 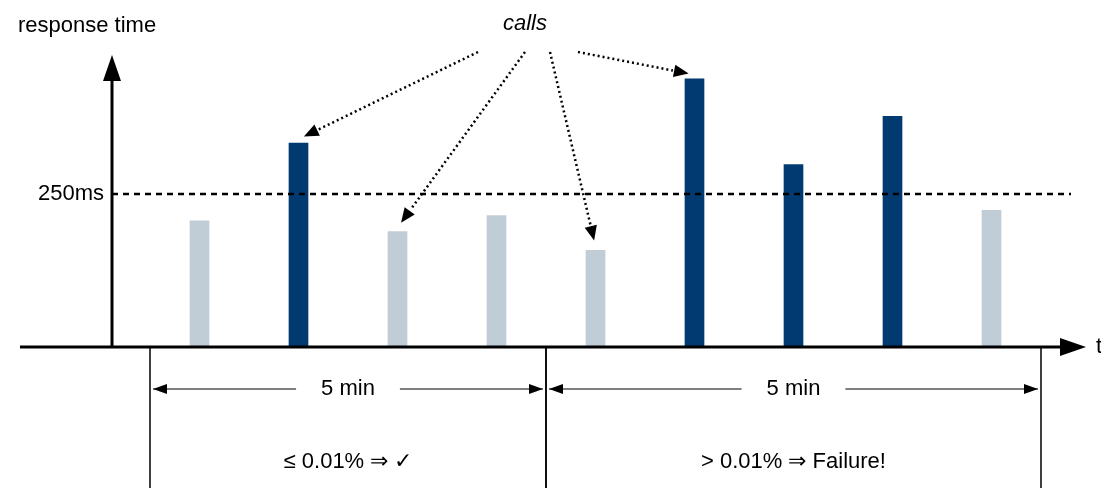 What do you see at coordinates (70, 193) in the screenshot?
I see `ref-line-label: 250ms` at bounding box center [70, 193].